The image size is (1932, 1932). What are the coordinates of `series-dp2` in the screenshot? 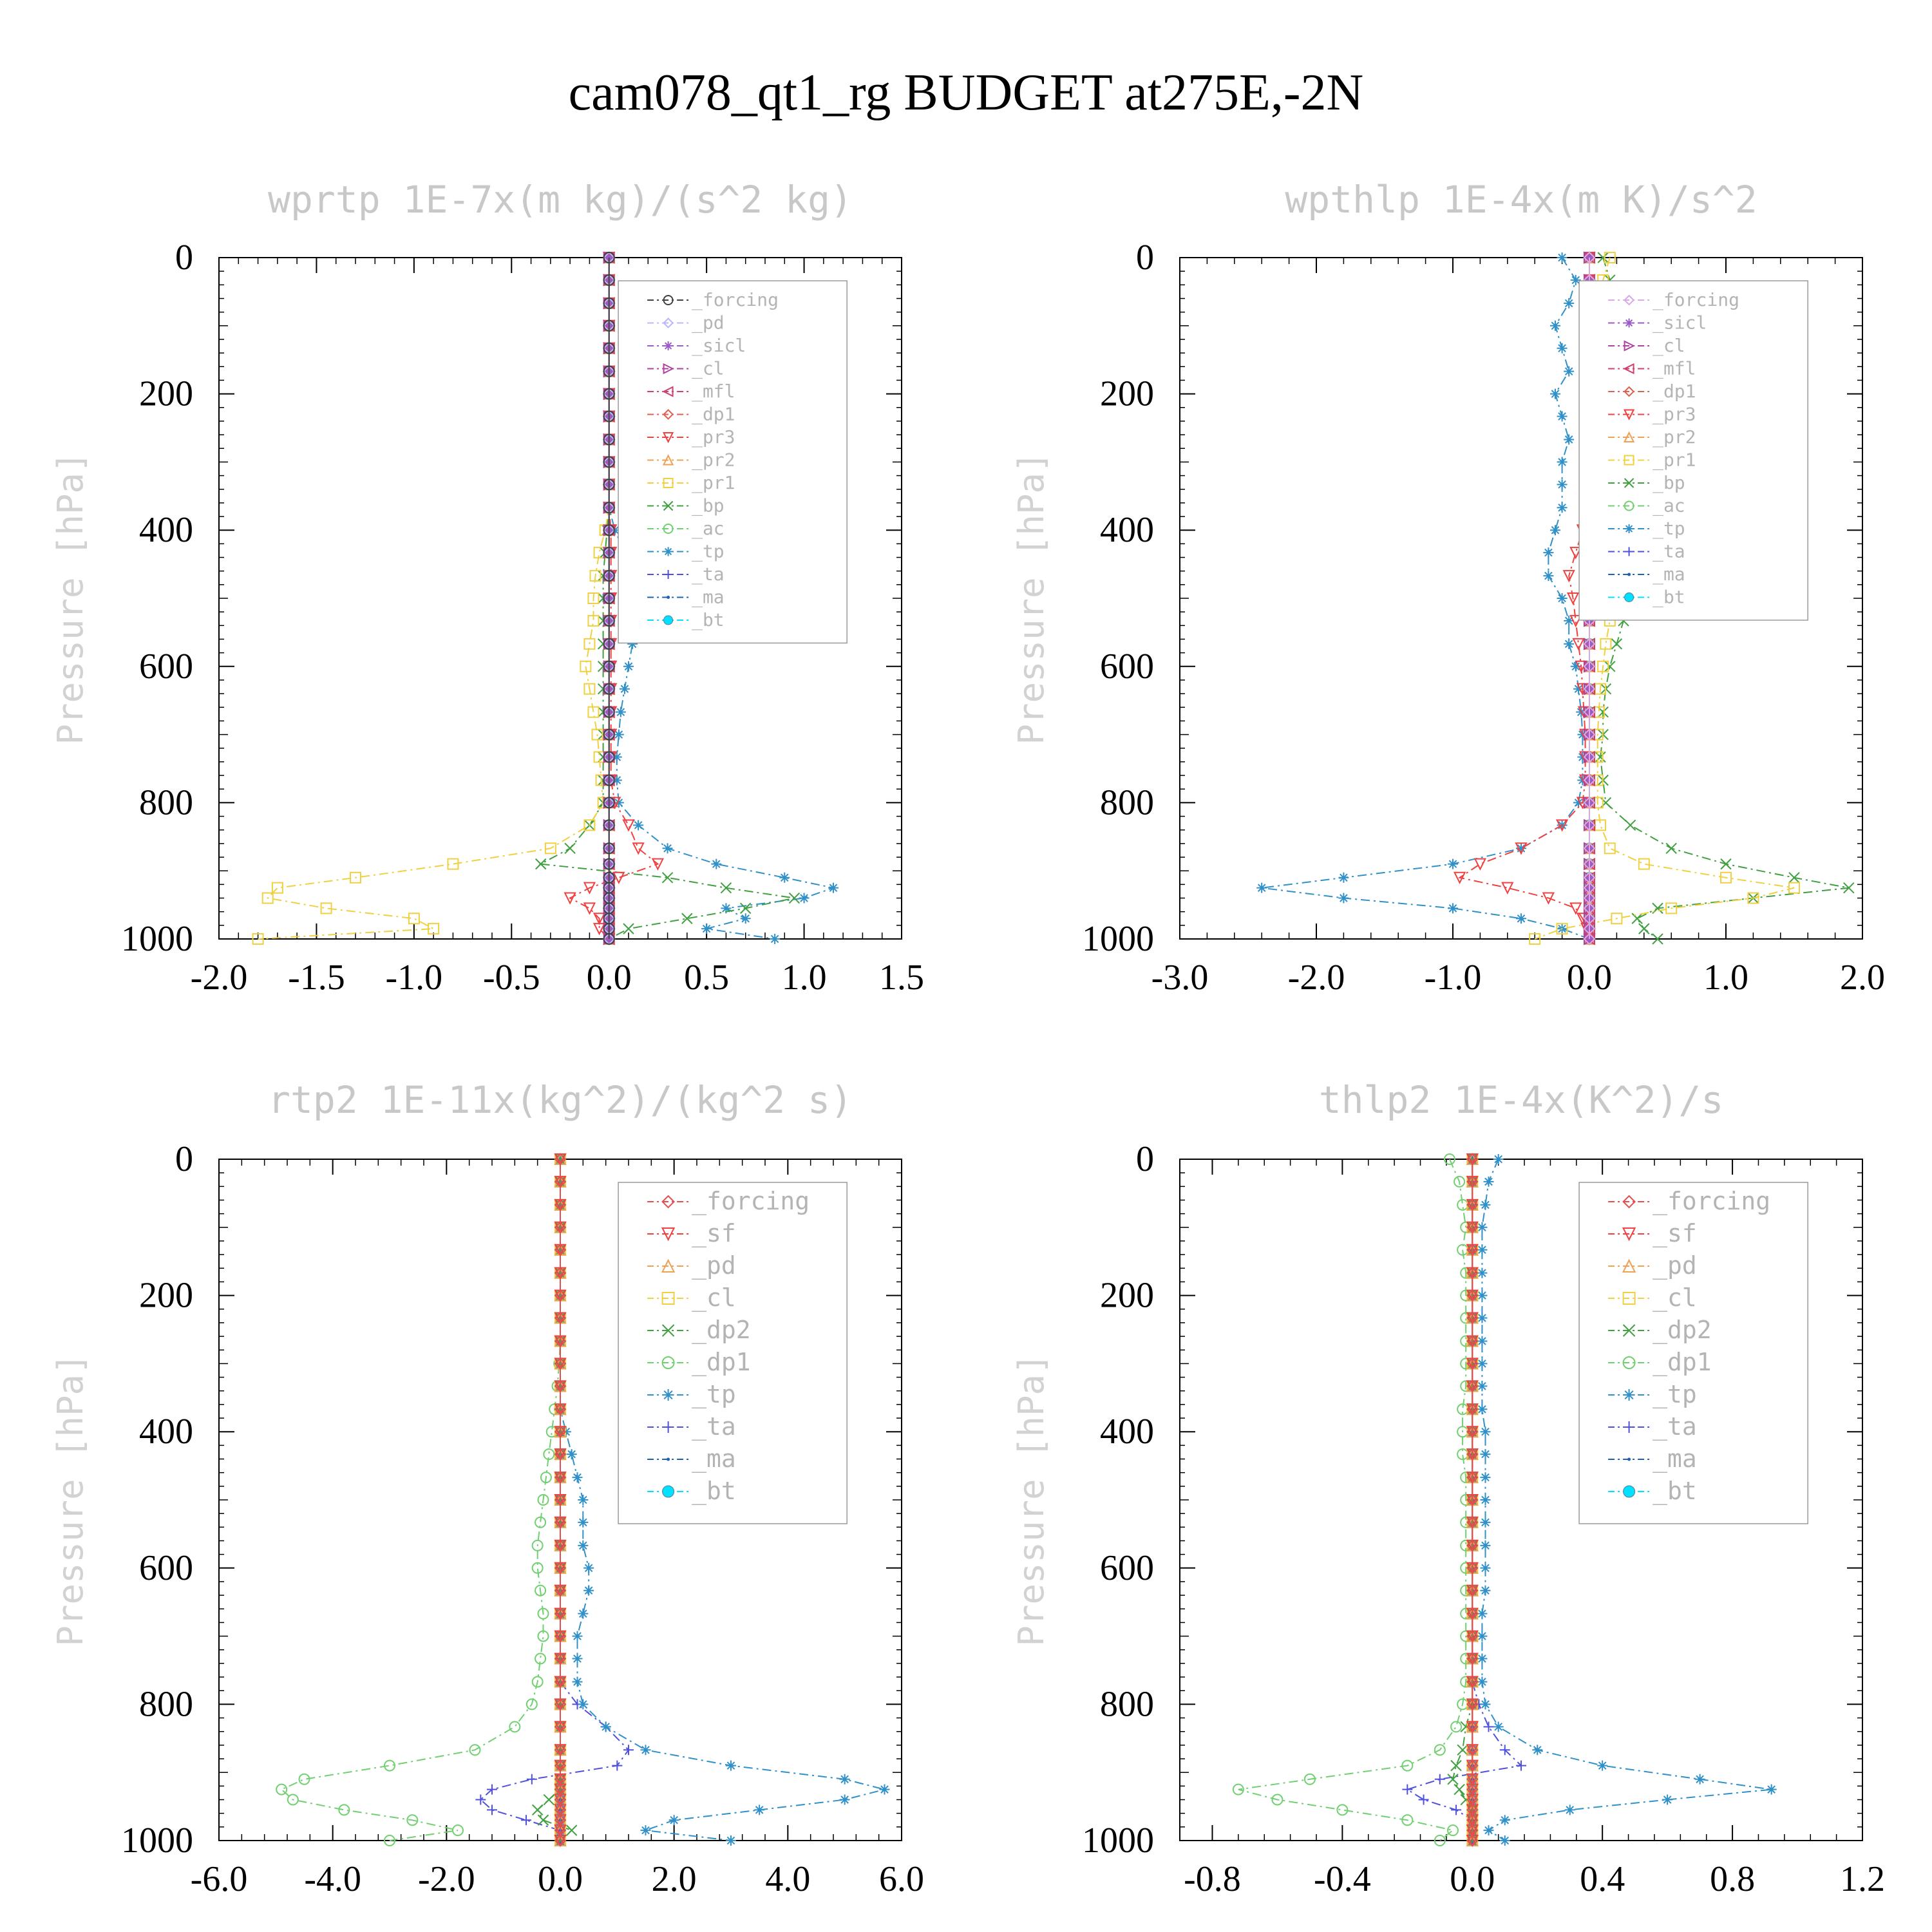 It's located at (1463, 1500).